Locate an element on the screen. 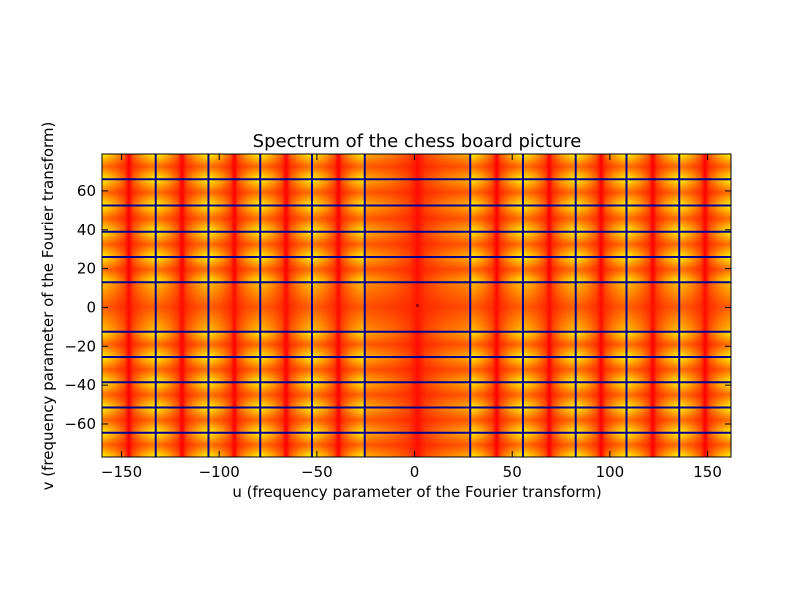 The image size is (812, 612). y-tick-label: 20 is located at coordinates (86, 269).